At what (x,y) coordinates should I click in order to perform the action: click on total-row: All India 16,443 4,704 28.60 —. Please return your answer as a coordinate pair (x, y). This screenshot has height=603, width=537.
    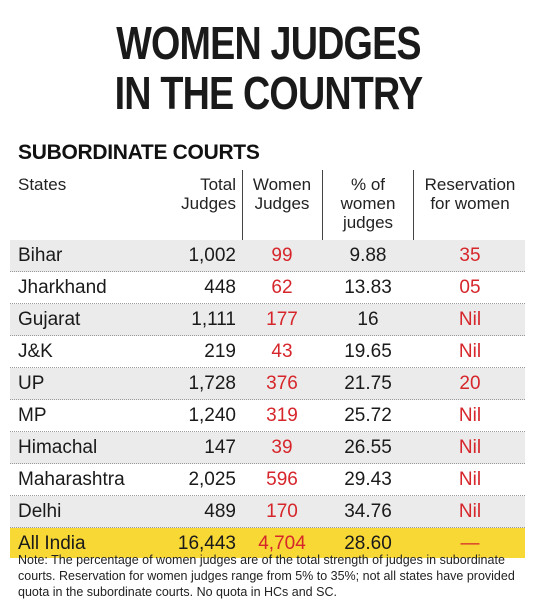
    Looking at the image, I should click on (267, 543).